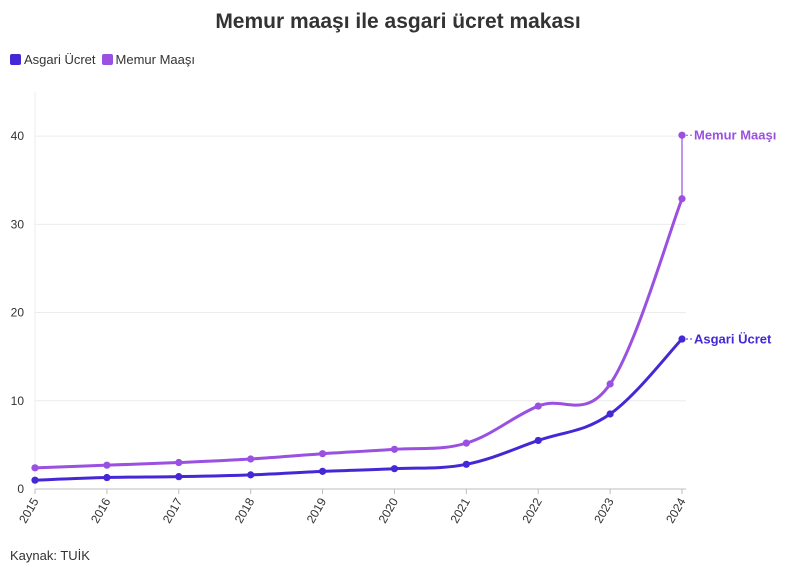 This screenshot has width=796, height=575. What do you see at coordinates (251, 459) in the screenshot?
I see `point-memur-maasi-2018` at bounding box center [251, 459].